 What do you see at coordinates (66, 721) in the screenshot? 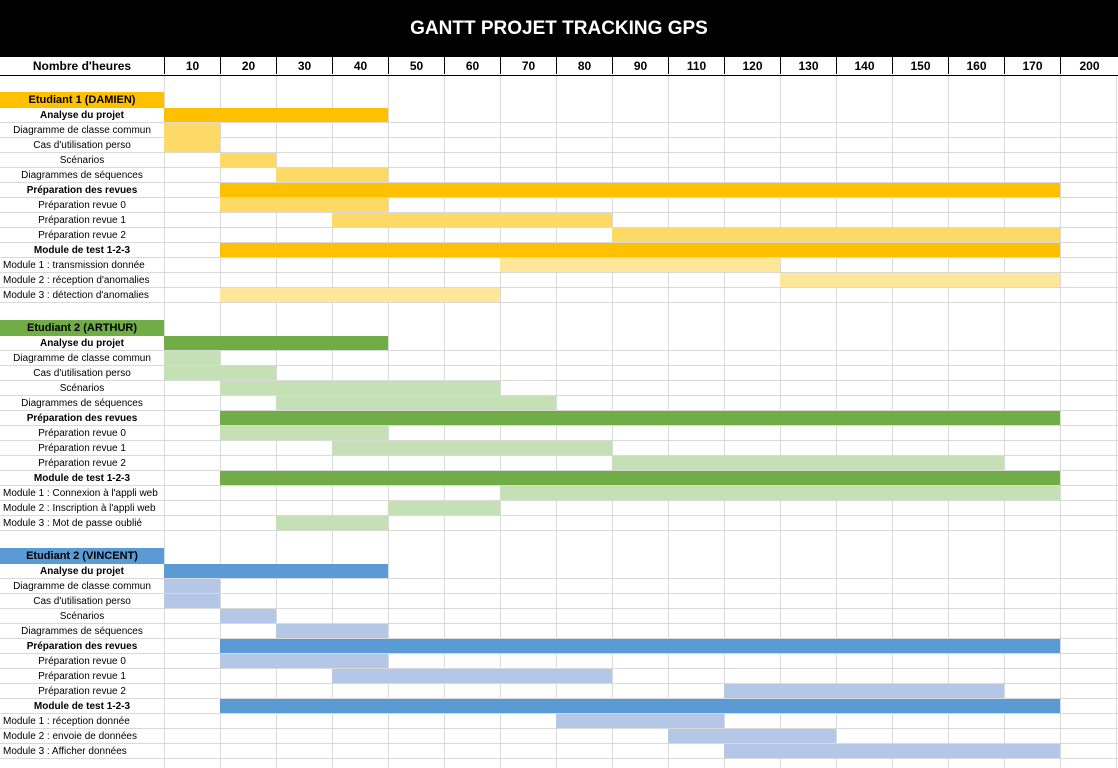
I see `task-label: Module 1 : réception donnée` at bounding box center [66, 721].